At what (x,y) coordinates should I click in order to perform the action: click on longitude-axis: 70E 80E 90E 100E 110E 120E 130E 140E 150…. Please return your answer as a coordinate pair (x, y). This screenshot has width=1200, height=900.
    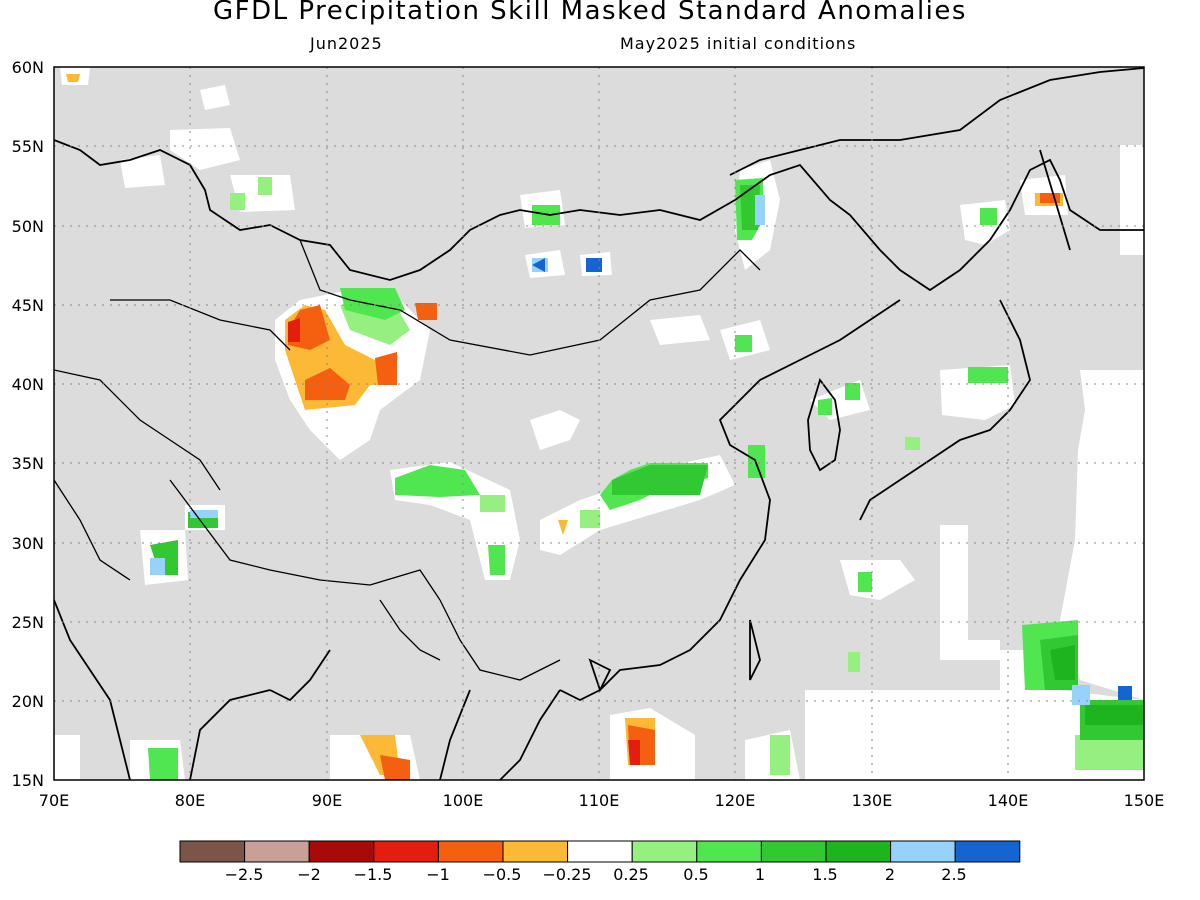
    Looking at the image, I should click on (602, 800).